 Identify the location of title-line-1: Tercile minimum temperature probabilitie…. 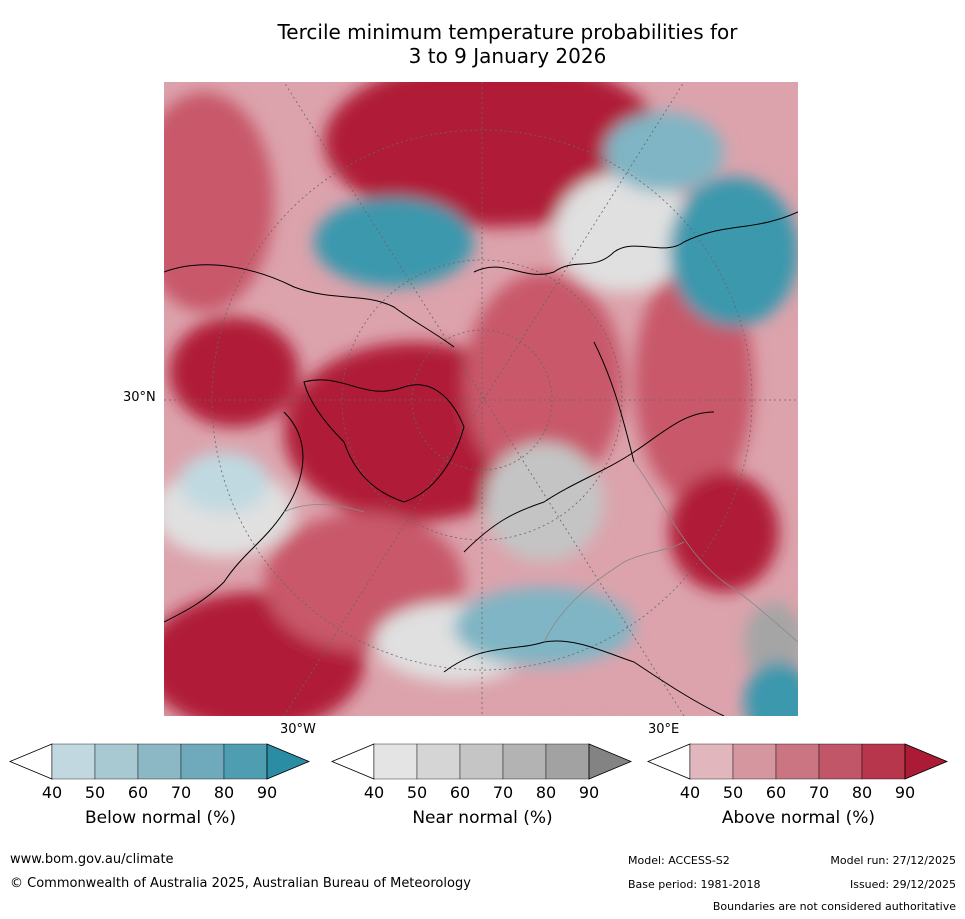
(507, 32).